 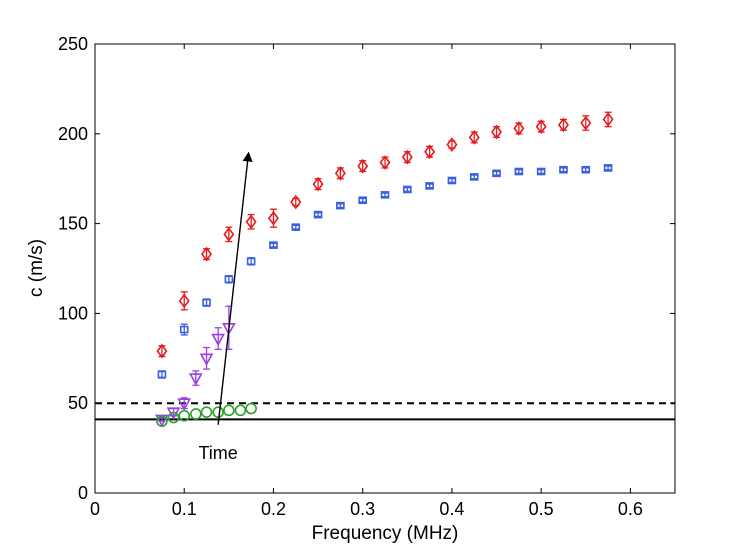 I want to click on y-tick-label: 250, so click(x=73, y=44).